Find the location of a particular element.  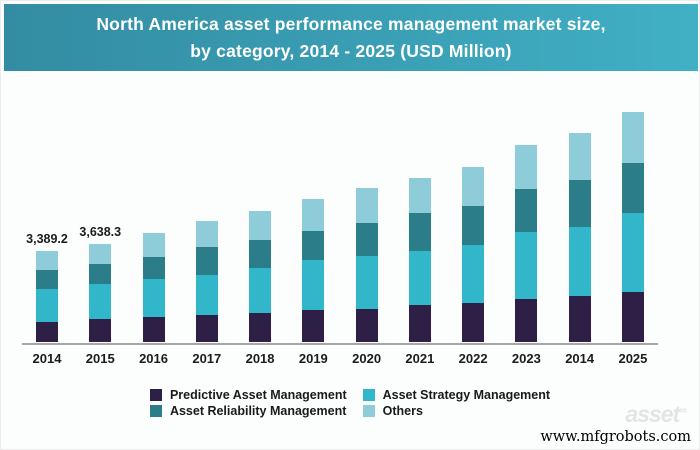

bar-2021-7: 2021 is located at coordinates (419, 272).